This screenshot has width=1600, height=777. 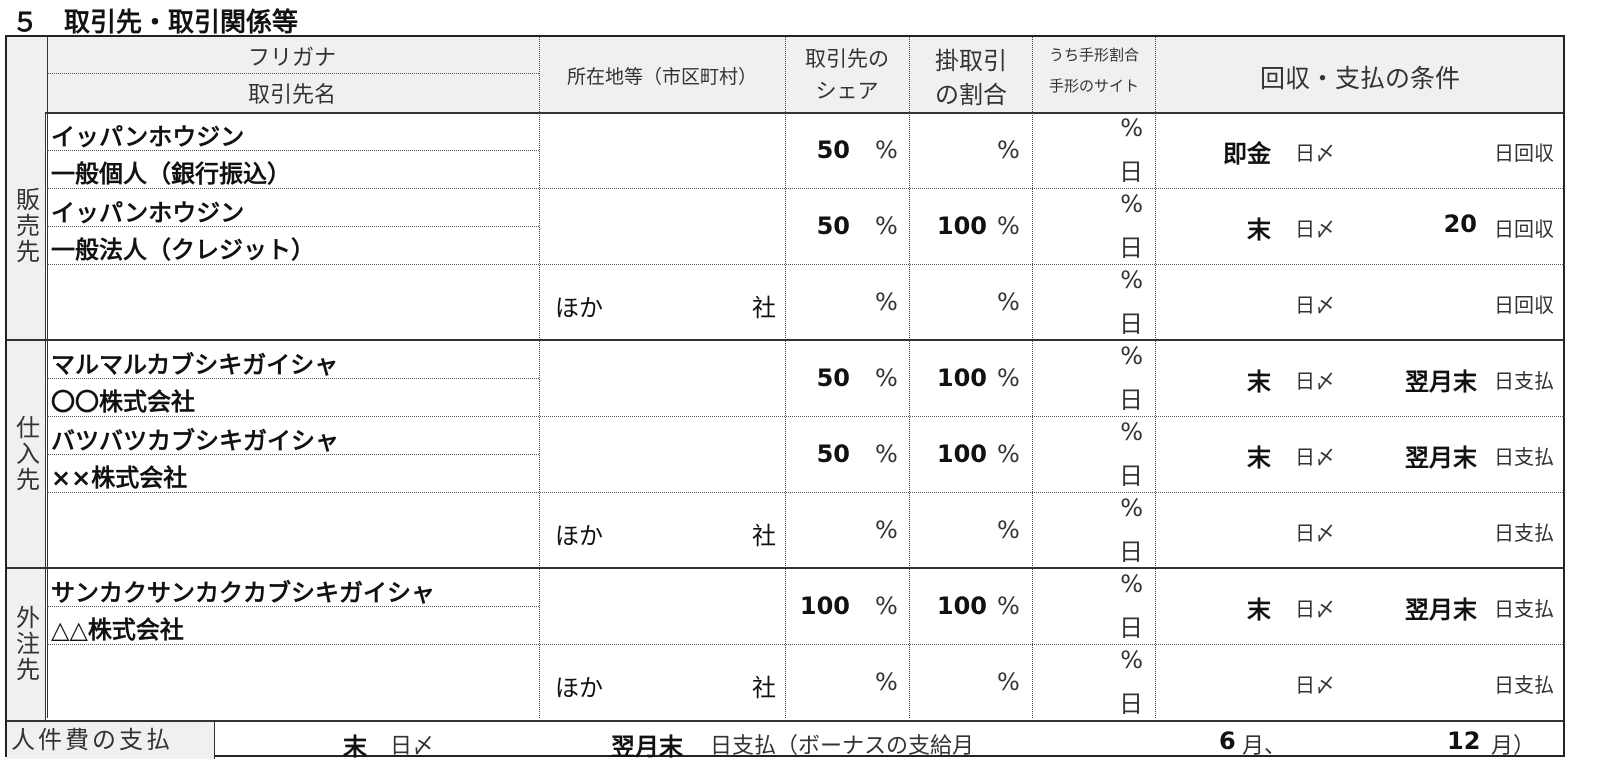 I want to click on furigana: バツバツカブシキガイシャ, so click(x=195, y=441).